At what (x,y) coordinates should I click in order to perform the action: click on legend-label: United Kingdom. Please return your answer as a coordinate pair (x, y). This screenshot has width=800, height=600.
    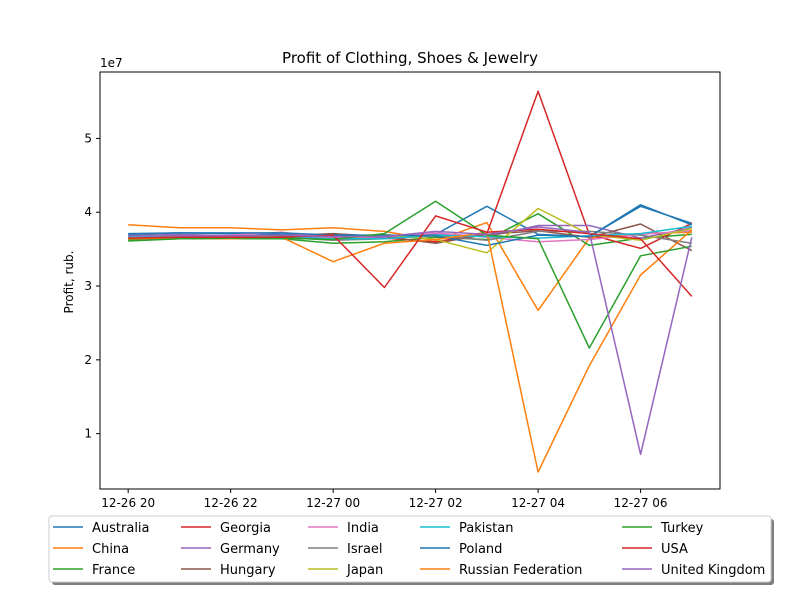
    Looking at the image, I should click on (713, 570).